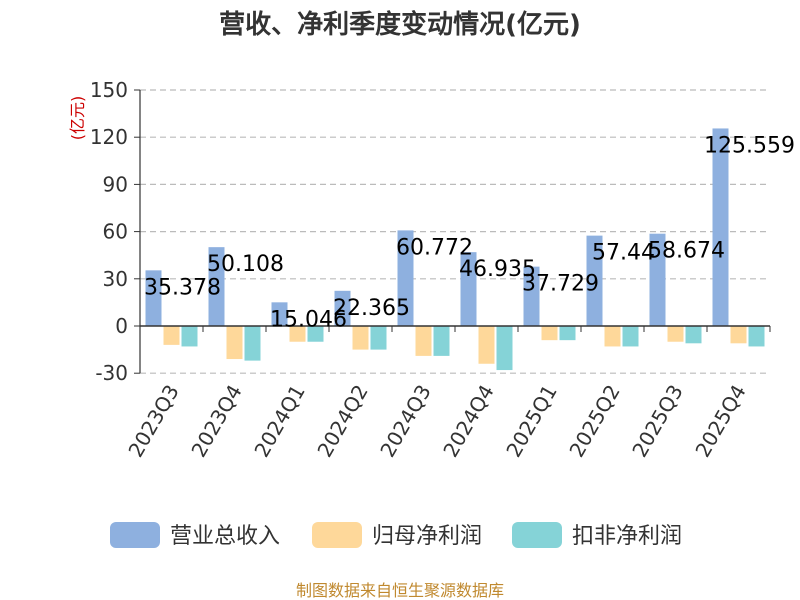 The image size is (800, 600). Describe the element at coordinates (594, 280) in the screenshot. I see `bar-1-2025Q2` at that location.